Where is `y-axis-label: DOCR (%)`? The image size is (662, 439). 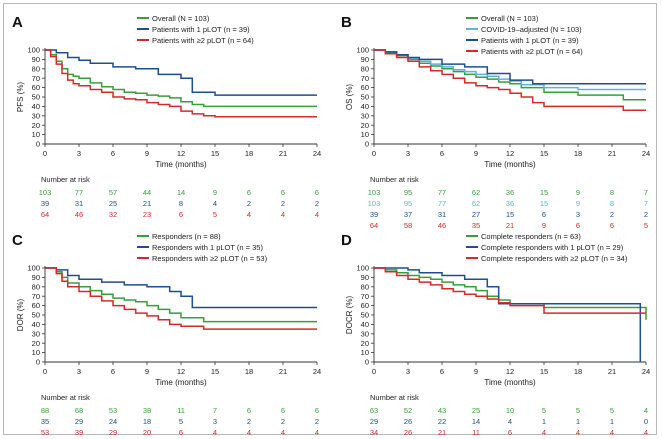
y-axis-label: DOCR (%) is located at coordinates (349, 315).